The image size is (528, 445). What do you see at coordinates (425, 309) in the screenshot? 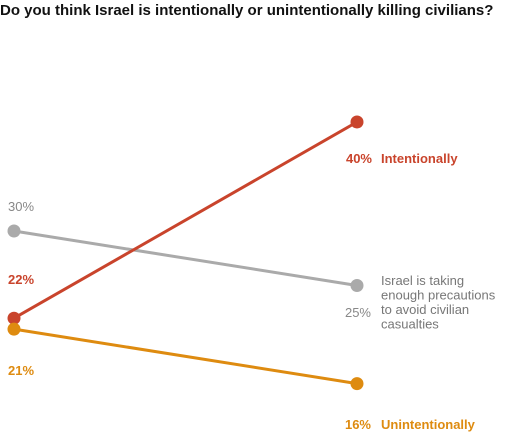
I see `series-label-1-line-2: to avoid civilian` at bounding box center [425, 309].